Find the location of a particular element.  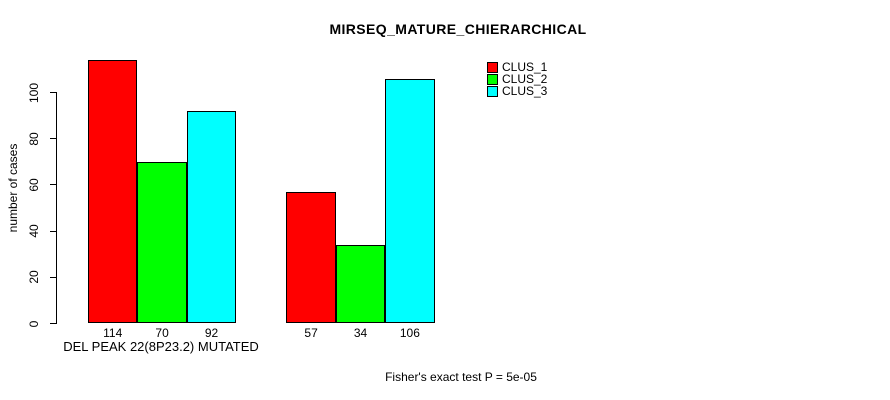

y-axis-line is located at coordinates (56, 208).